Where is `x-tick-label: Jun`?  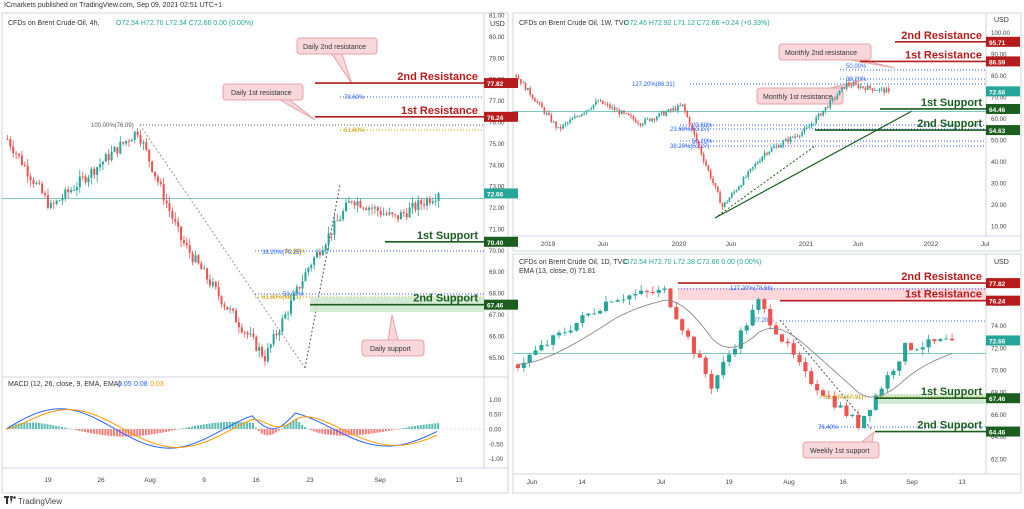
x-tick-label: Jun is located at coordinates (858, 244).